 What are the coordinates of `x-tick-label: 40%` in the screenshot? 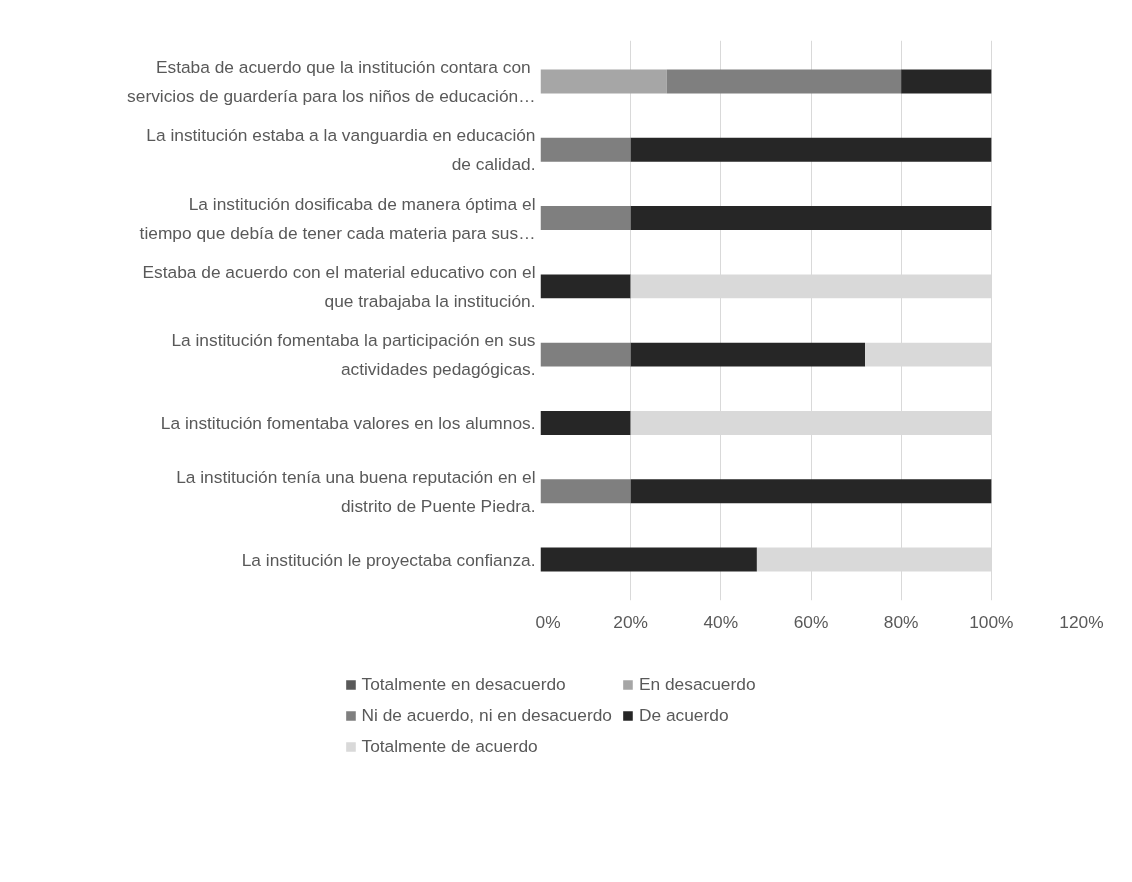 It's located at (721, 621).